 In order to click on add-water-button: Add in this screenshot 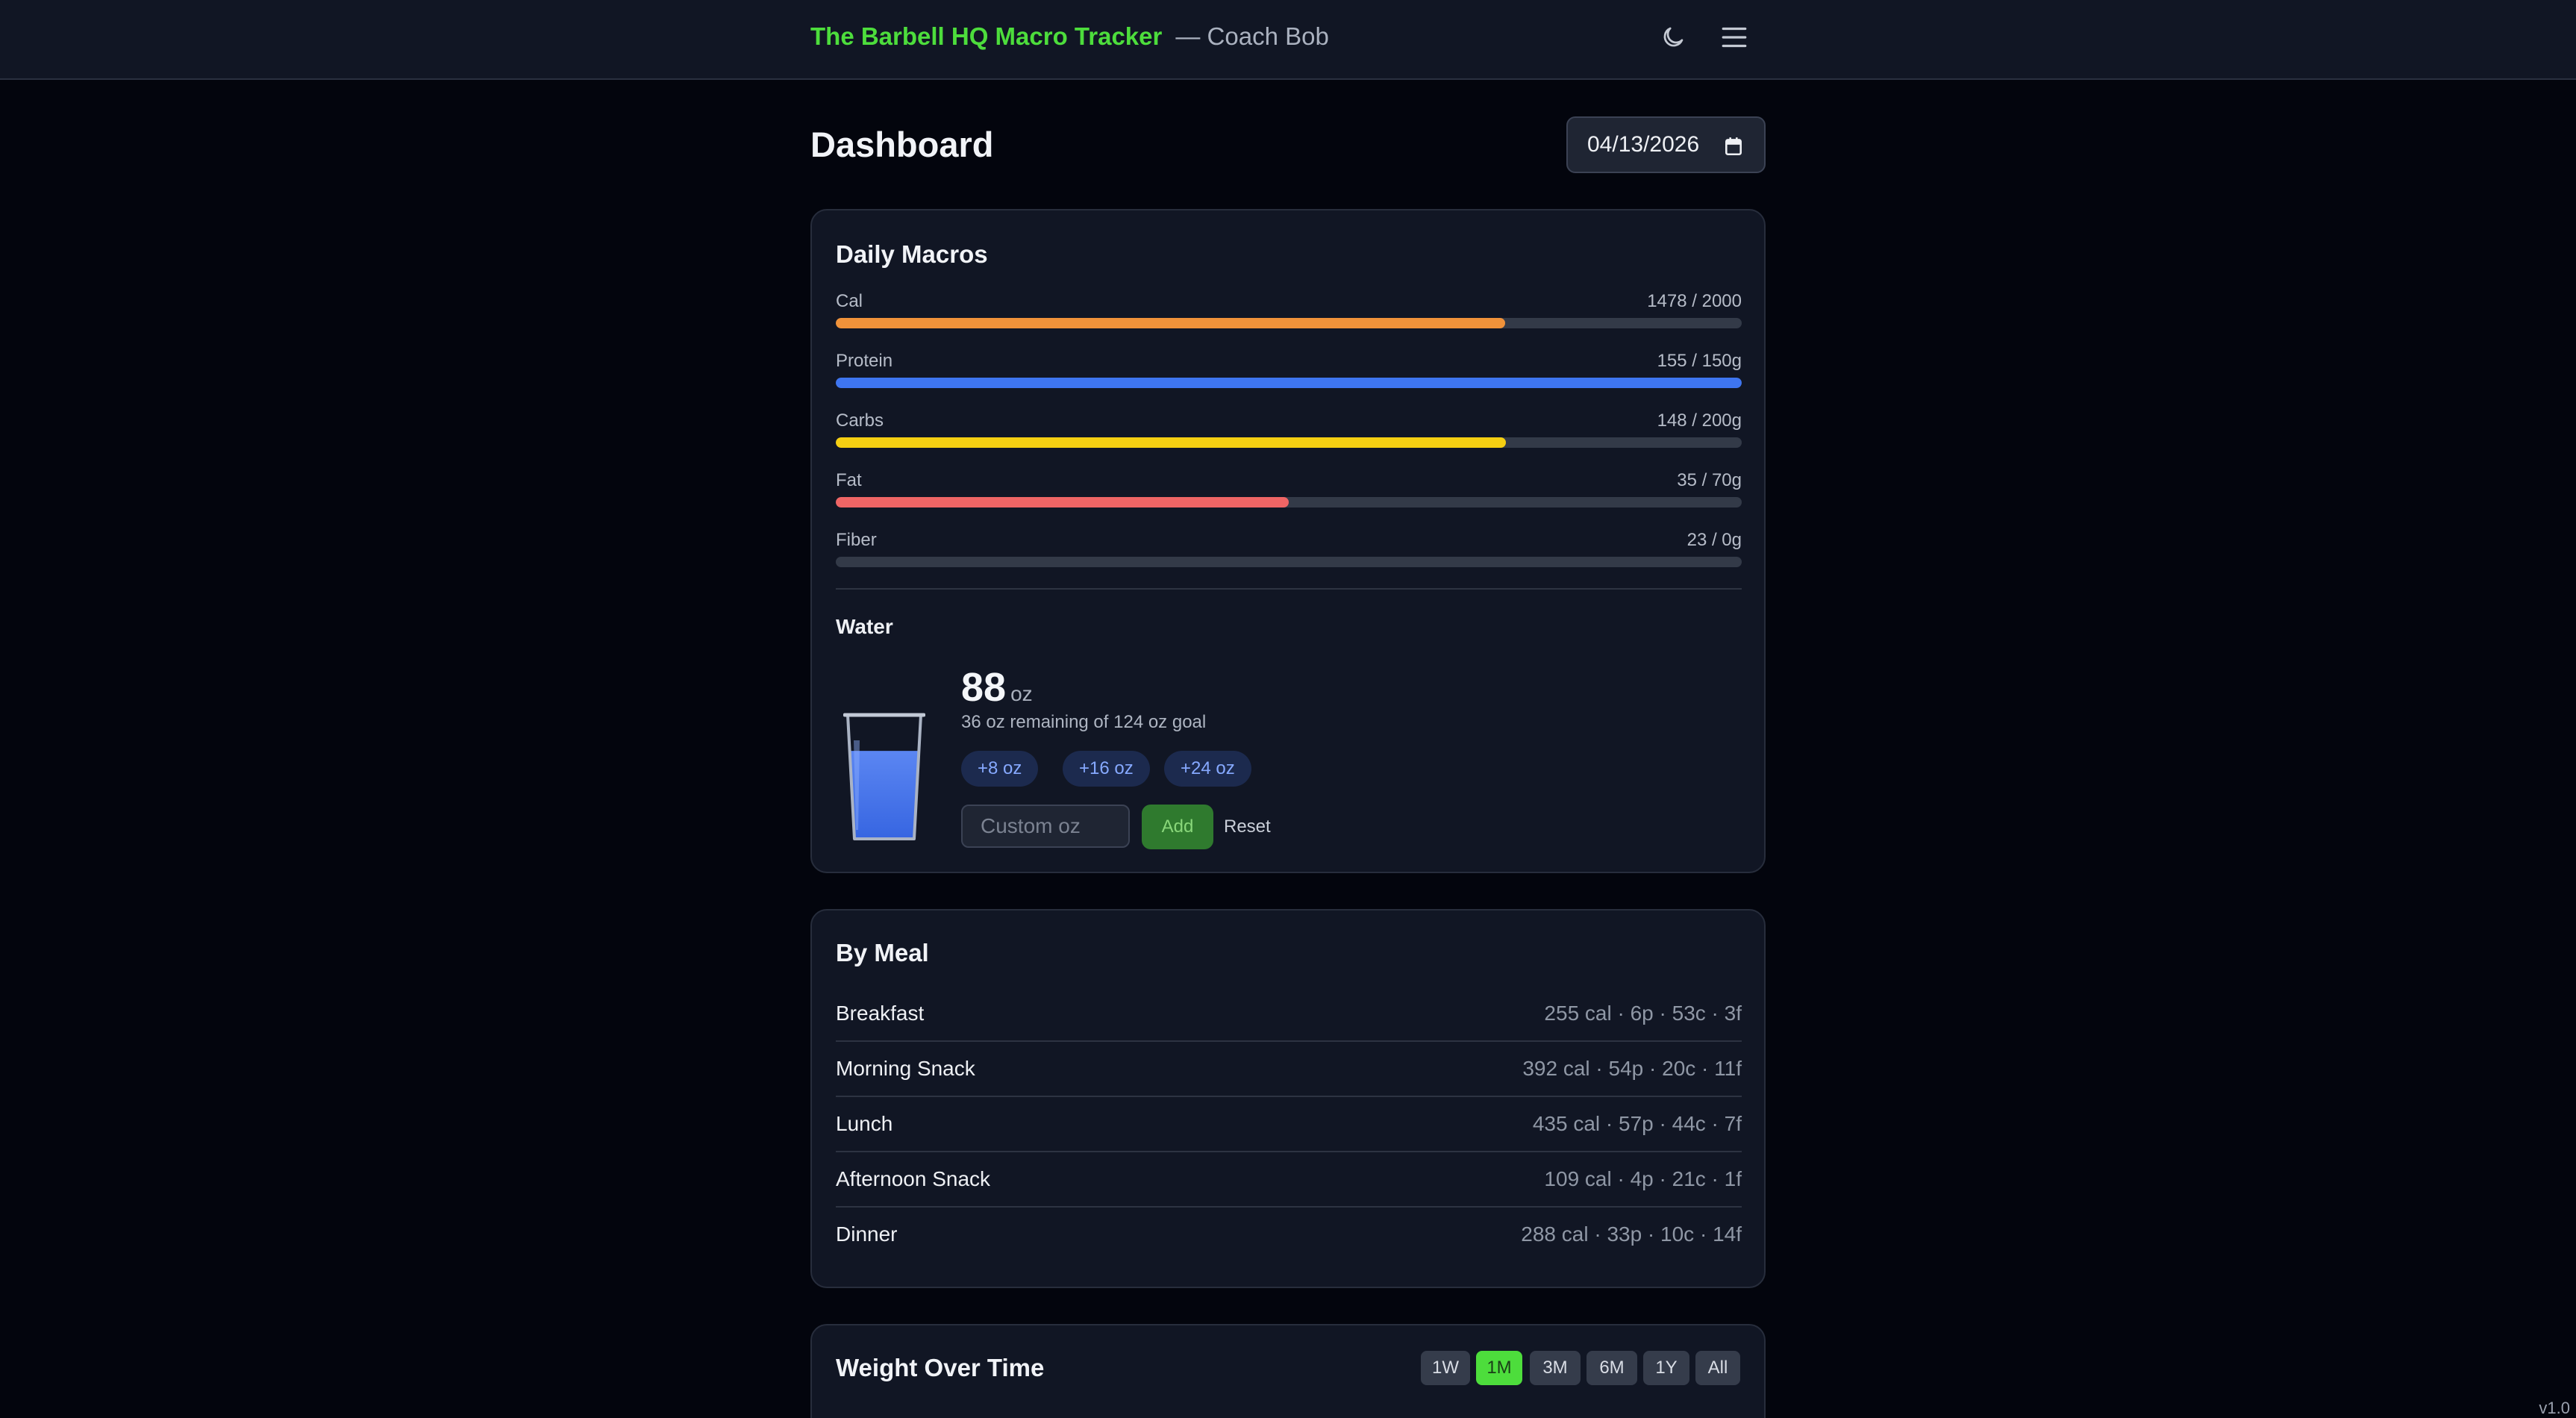, I will do `click(1177, 827)`.